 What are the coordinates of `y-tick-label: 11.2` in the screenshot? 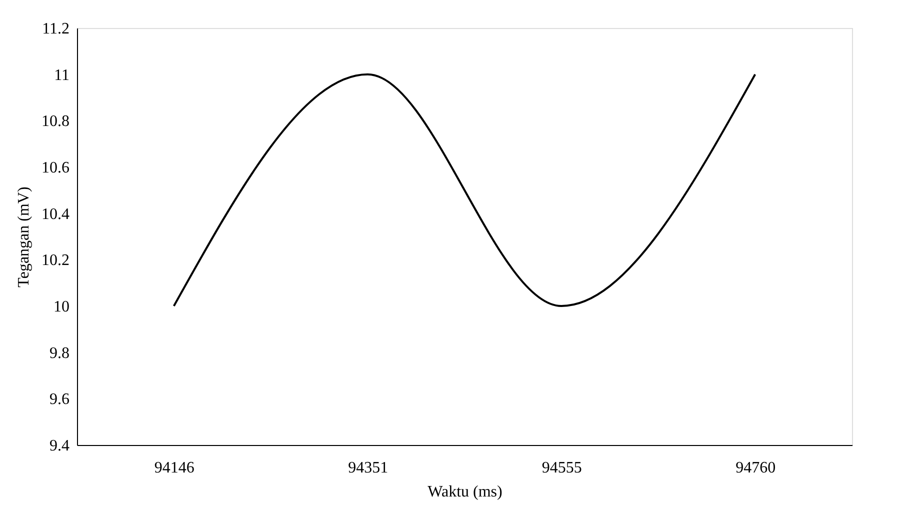 It's located at (56, 29).